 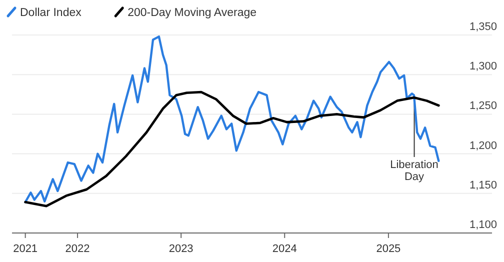 What do you see at coordinates (181, 249) in the screenshot?
I see `x-tick-label: 2023` at bounding box center [181, 249].